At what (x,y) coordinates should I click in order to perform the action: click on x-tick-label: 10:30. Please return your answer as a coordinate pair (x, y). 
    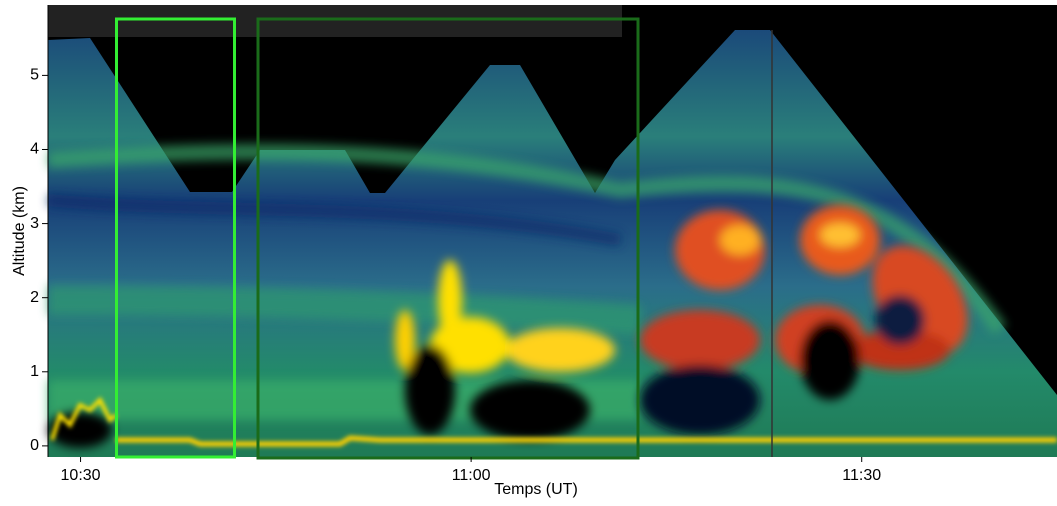
    Looking at the image, I should click on (81, 475).